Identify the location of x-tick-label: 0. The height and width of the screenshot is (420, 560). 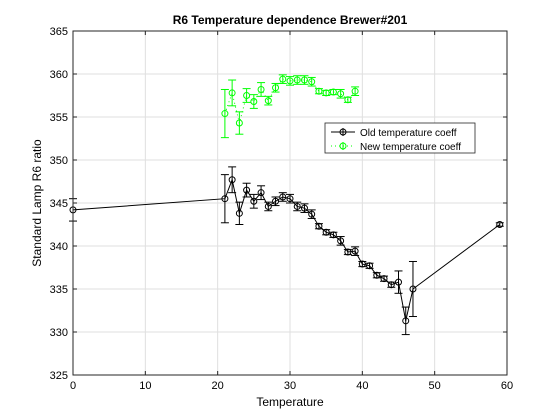
(73, 386).